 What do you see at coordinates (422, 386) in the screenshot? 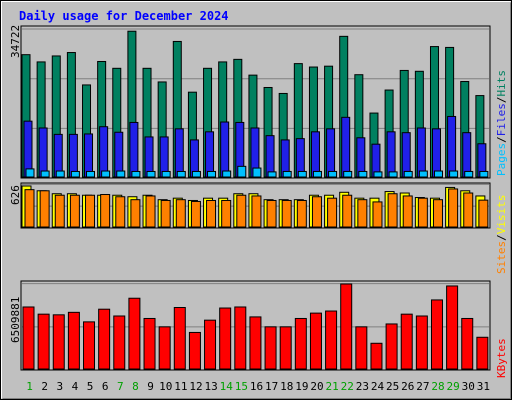
I see `x-tick-label: 27` at bounding box center [422, 386].